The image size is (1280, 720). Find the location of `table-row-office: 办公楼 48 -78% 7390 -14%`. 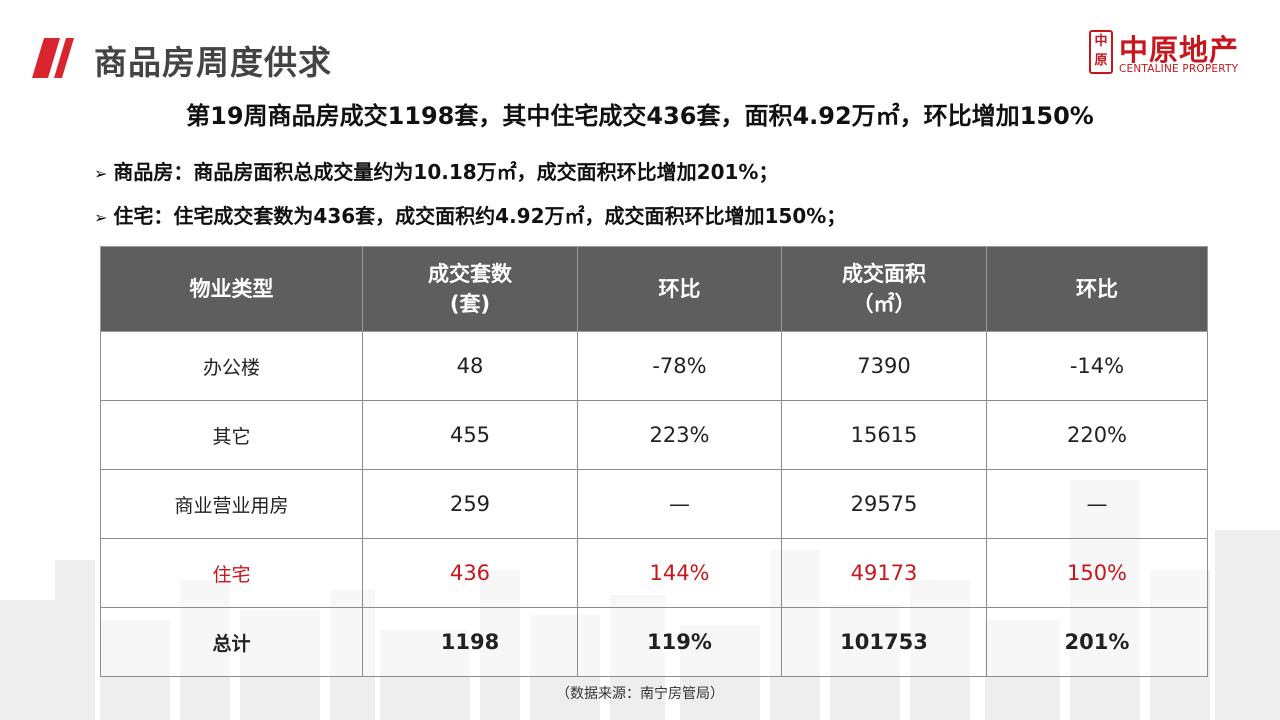

table-row-office: 办公楼 48 -78% 7390 -14% is located at coordinates (654, 366).